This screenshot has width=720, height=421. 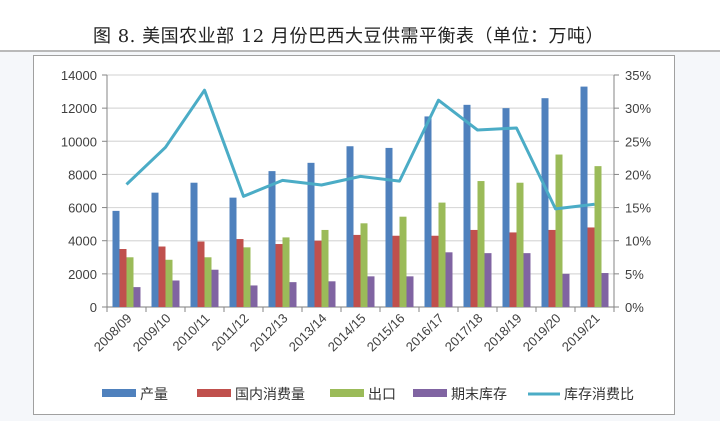 I want to click on legend-label-domestic-consumption: 国内消费量, so click(x=270, y=394).